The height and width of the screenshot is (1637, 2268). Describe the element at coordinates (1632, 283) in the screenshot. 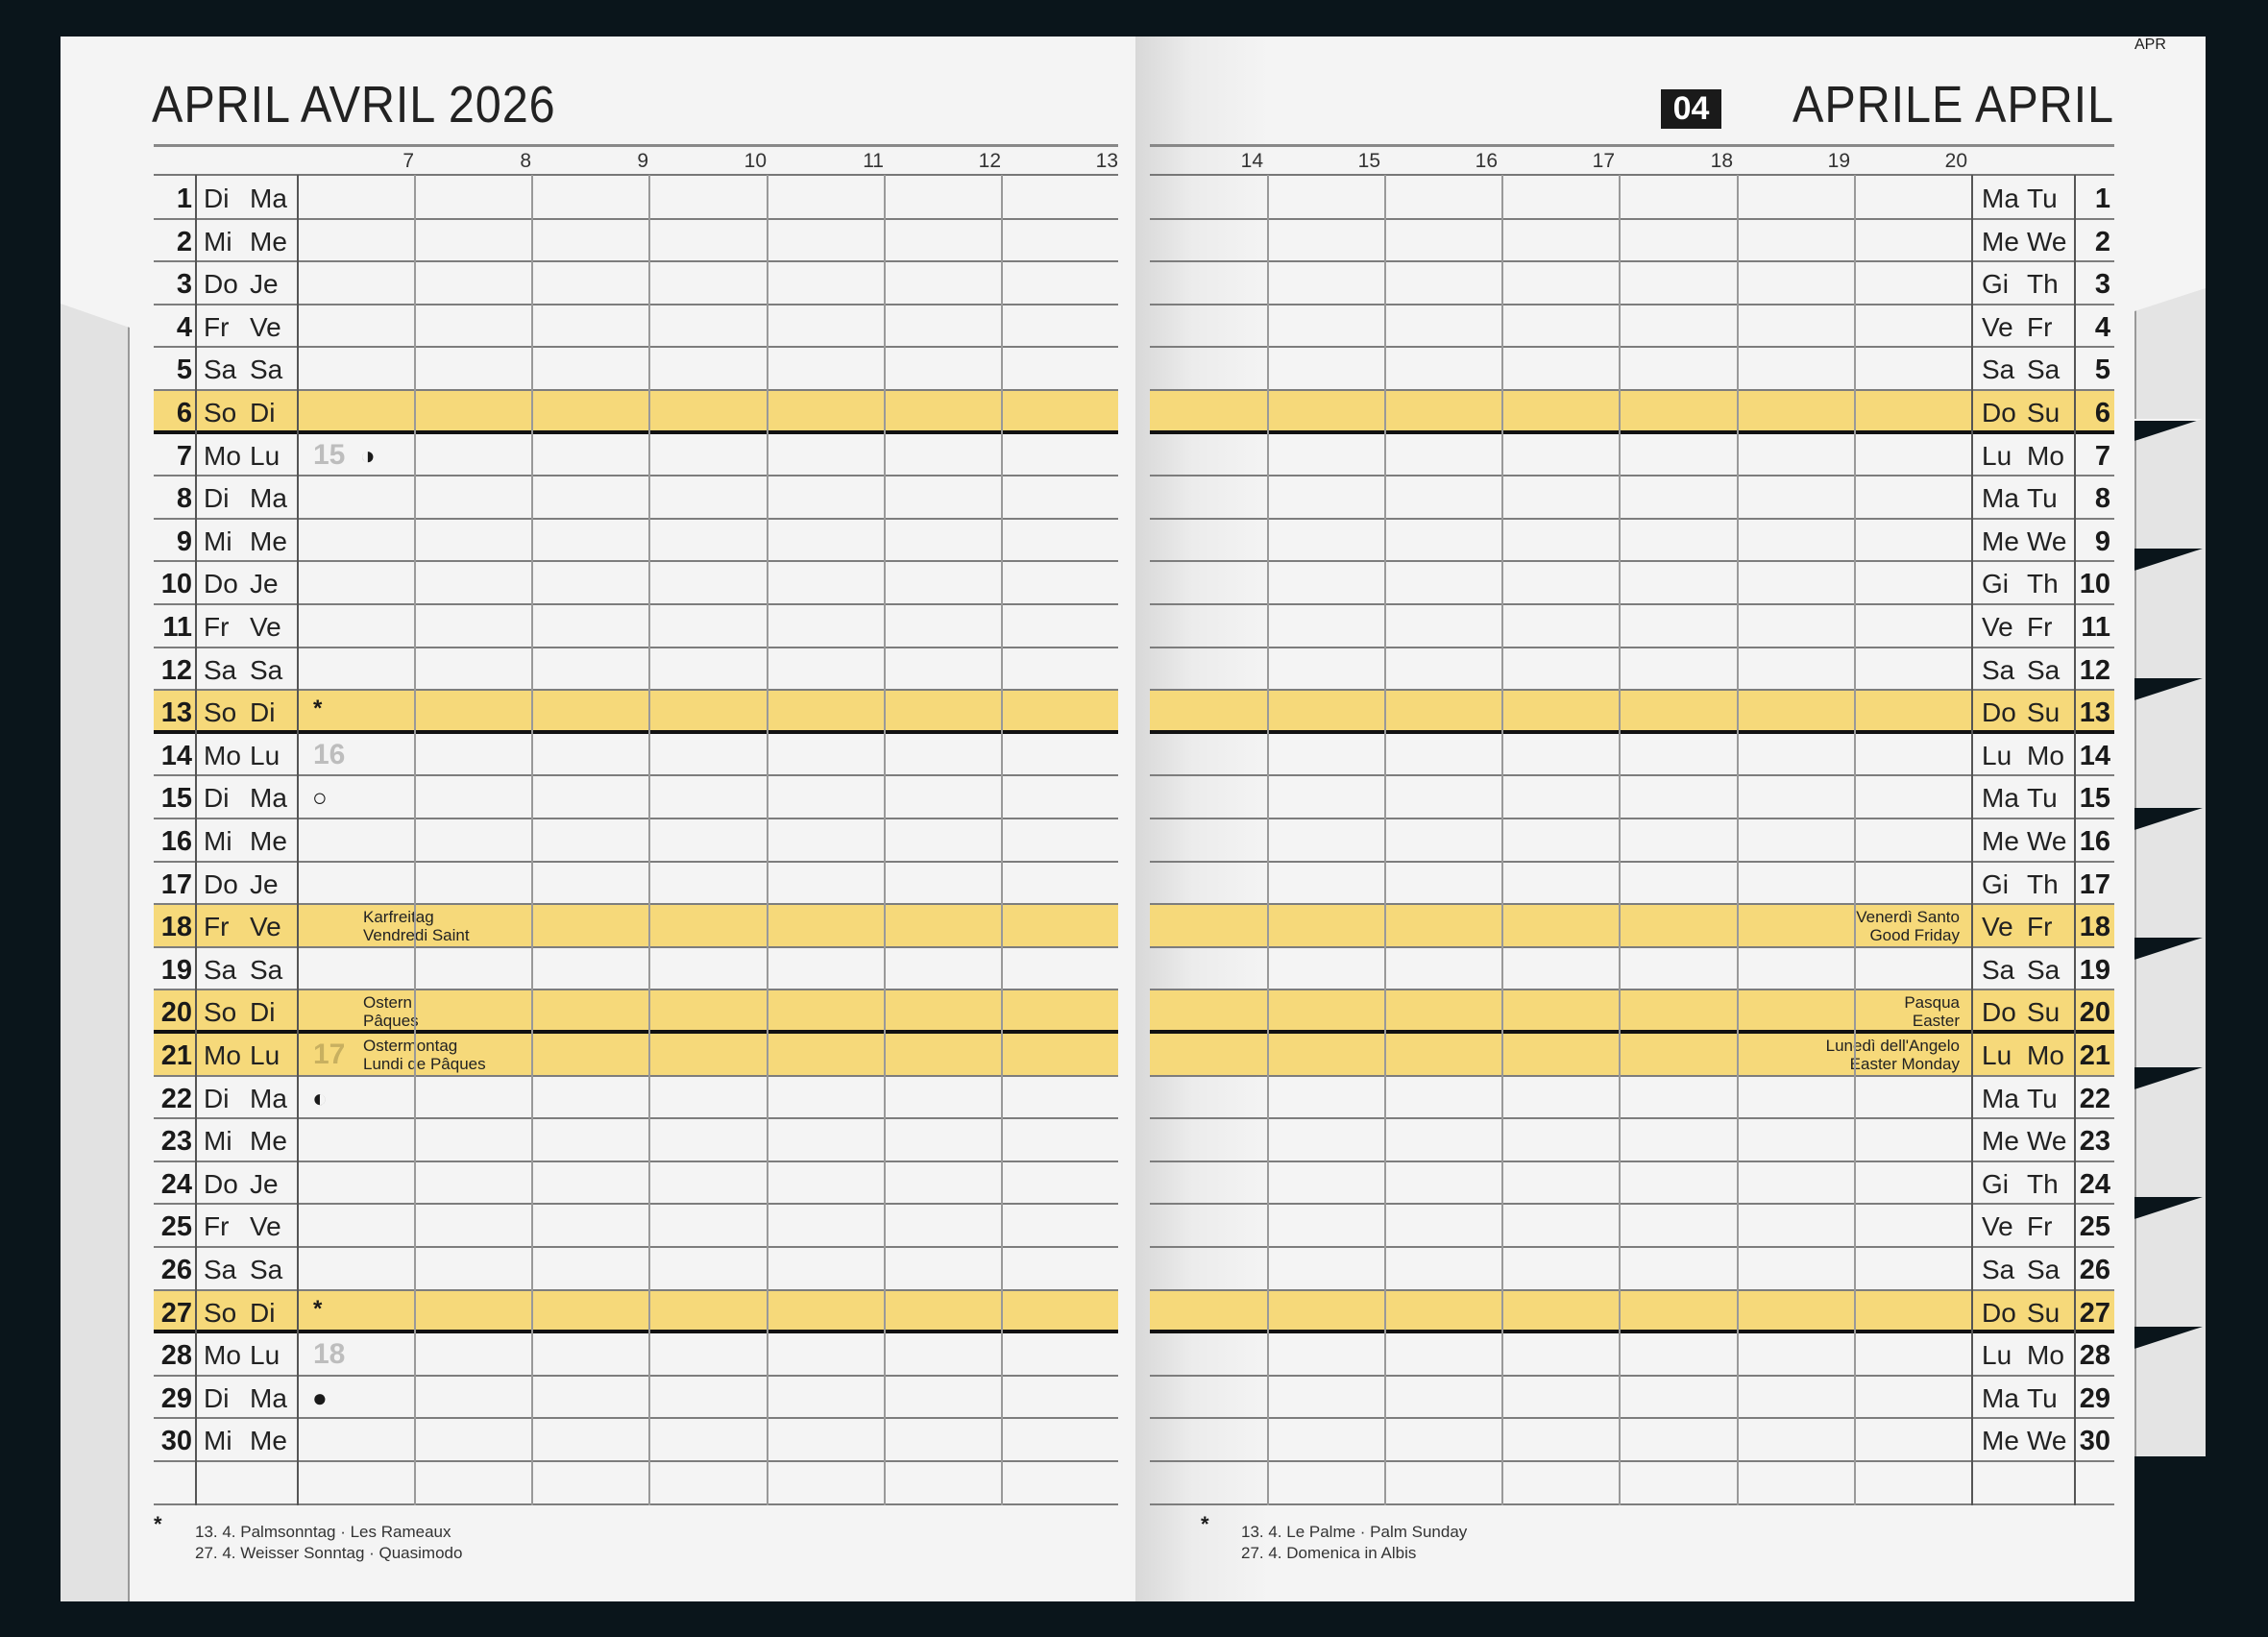

I see `day-row: Gi Th 3` at that location.